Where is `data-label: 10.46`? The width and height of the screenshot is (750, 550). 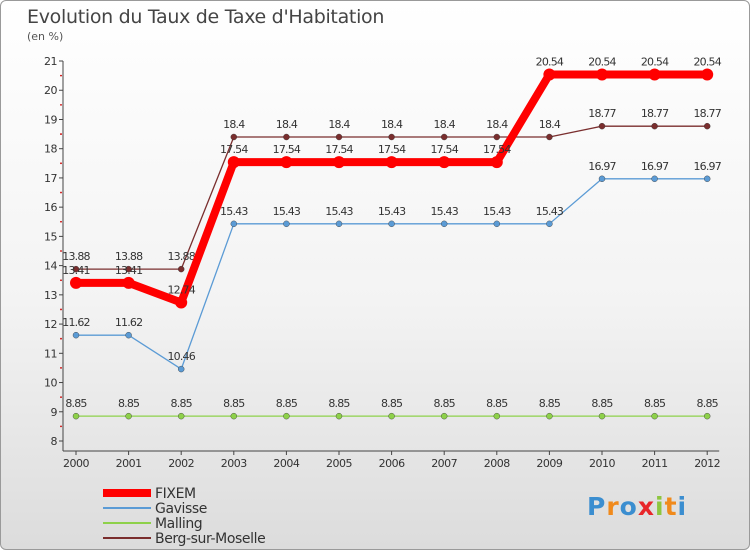 data-label: 10.46 is located at coordinates (181, 356).